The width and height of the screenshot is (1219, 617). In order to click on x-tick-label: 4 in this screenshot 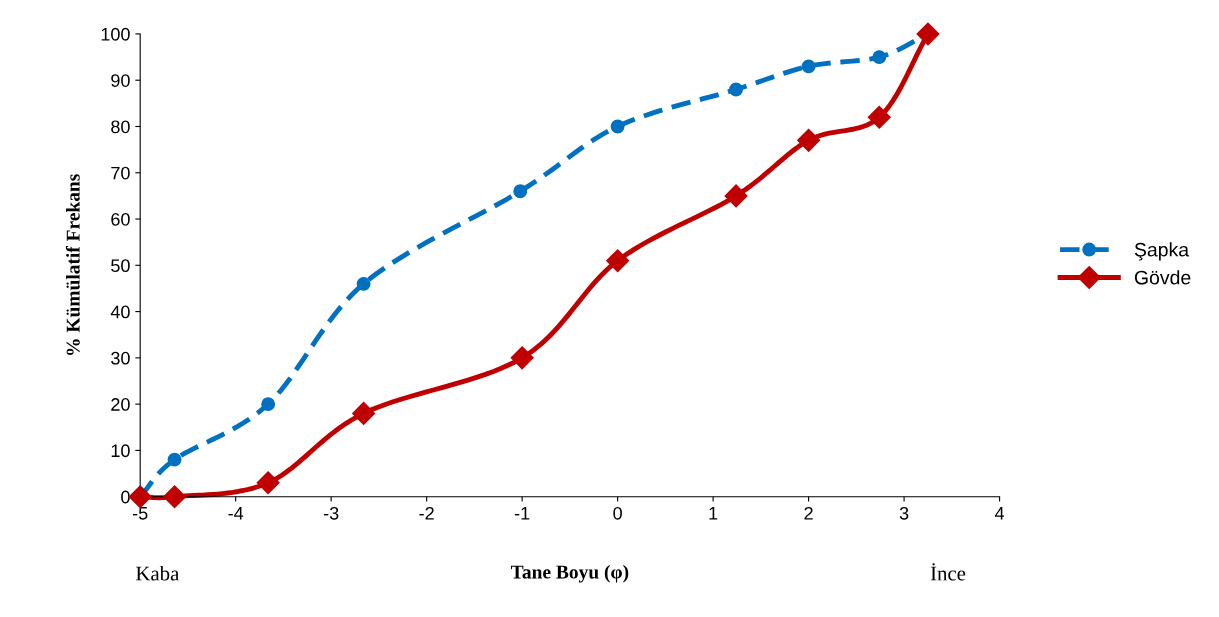, I will do `click(999, 513)`.